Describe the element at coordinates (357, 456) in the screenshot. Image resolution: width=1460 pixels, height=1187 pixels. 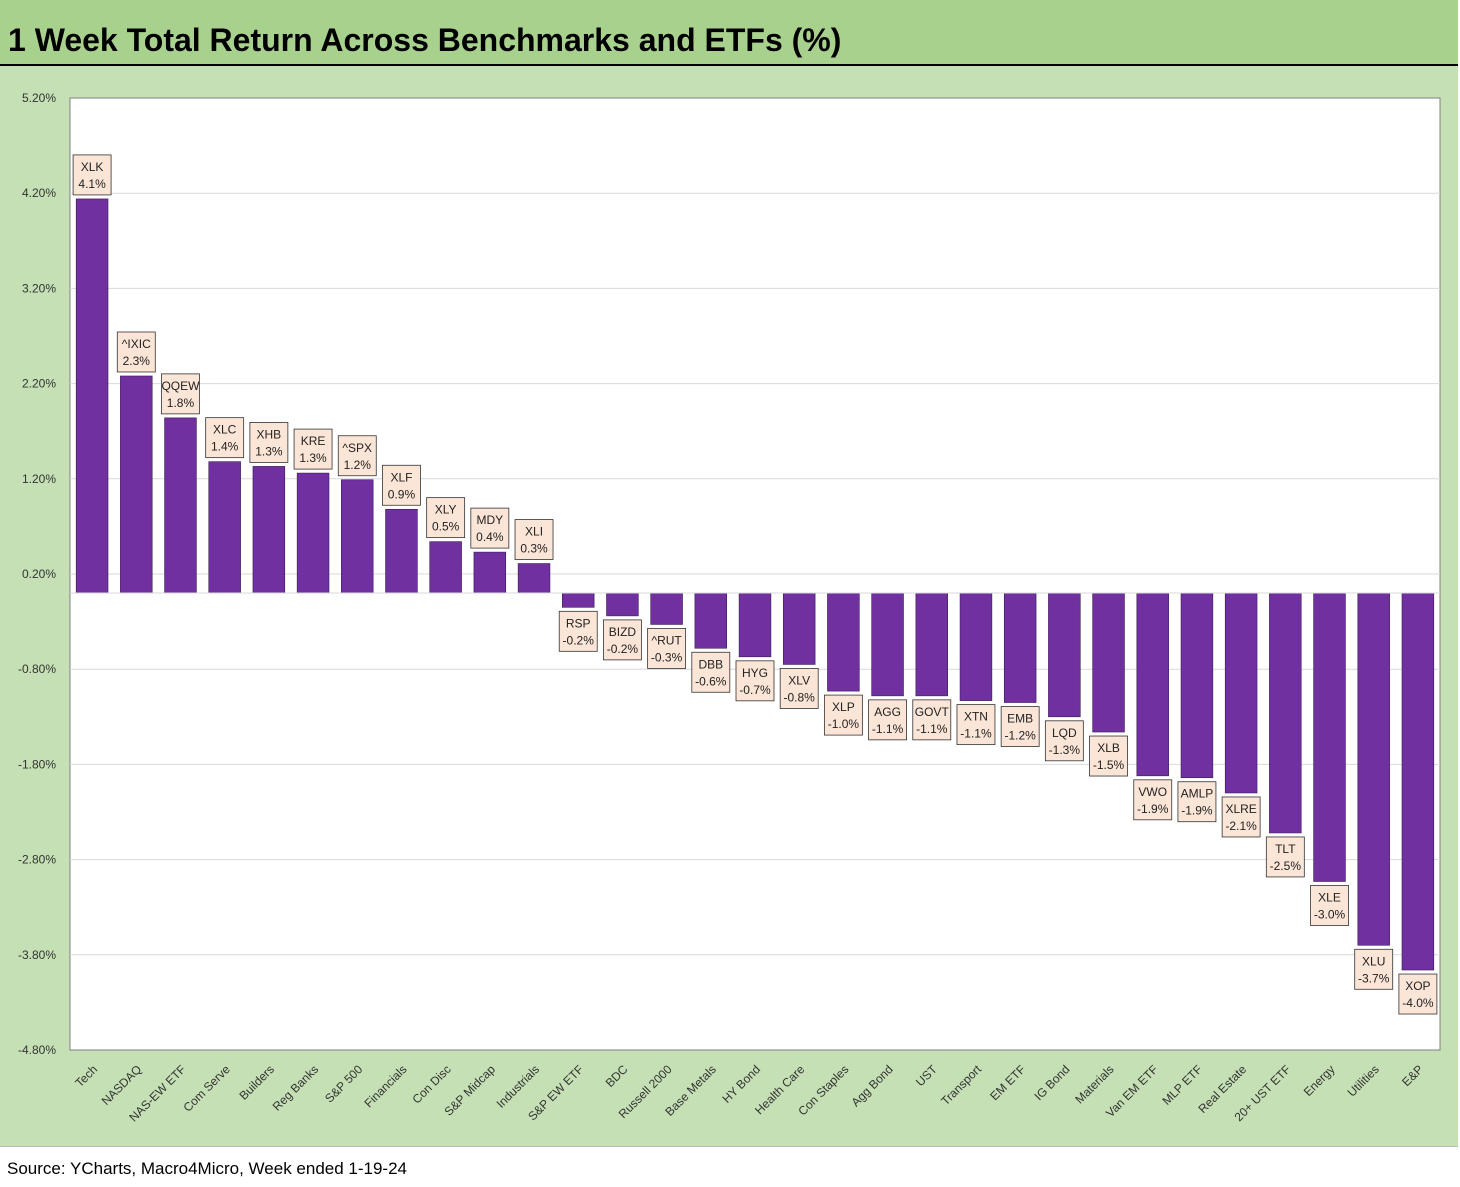
I see `data-label: ^SPX 1.2%` at that location.